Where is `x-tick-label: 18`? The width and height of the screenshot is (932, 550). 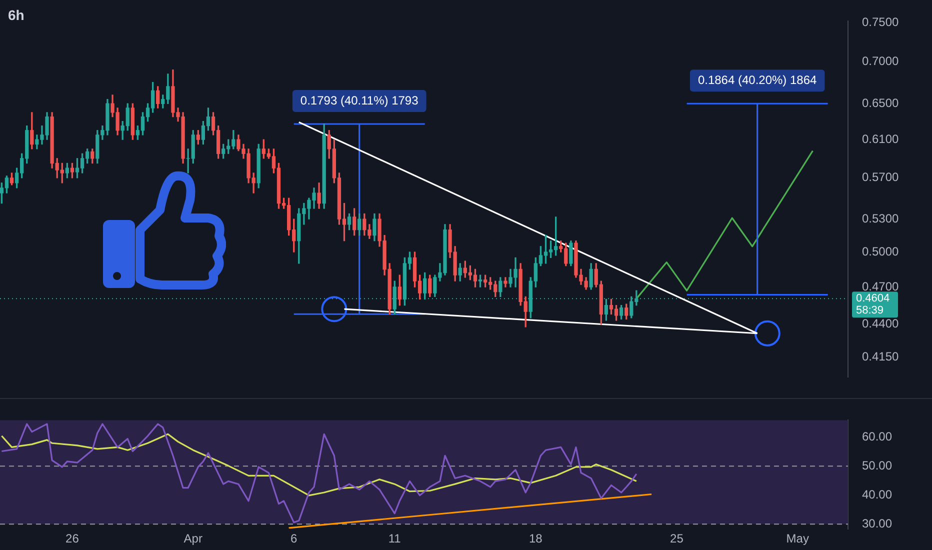
x-tick-label: 18 is located at coordinates (535, 538).